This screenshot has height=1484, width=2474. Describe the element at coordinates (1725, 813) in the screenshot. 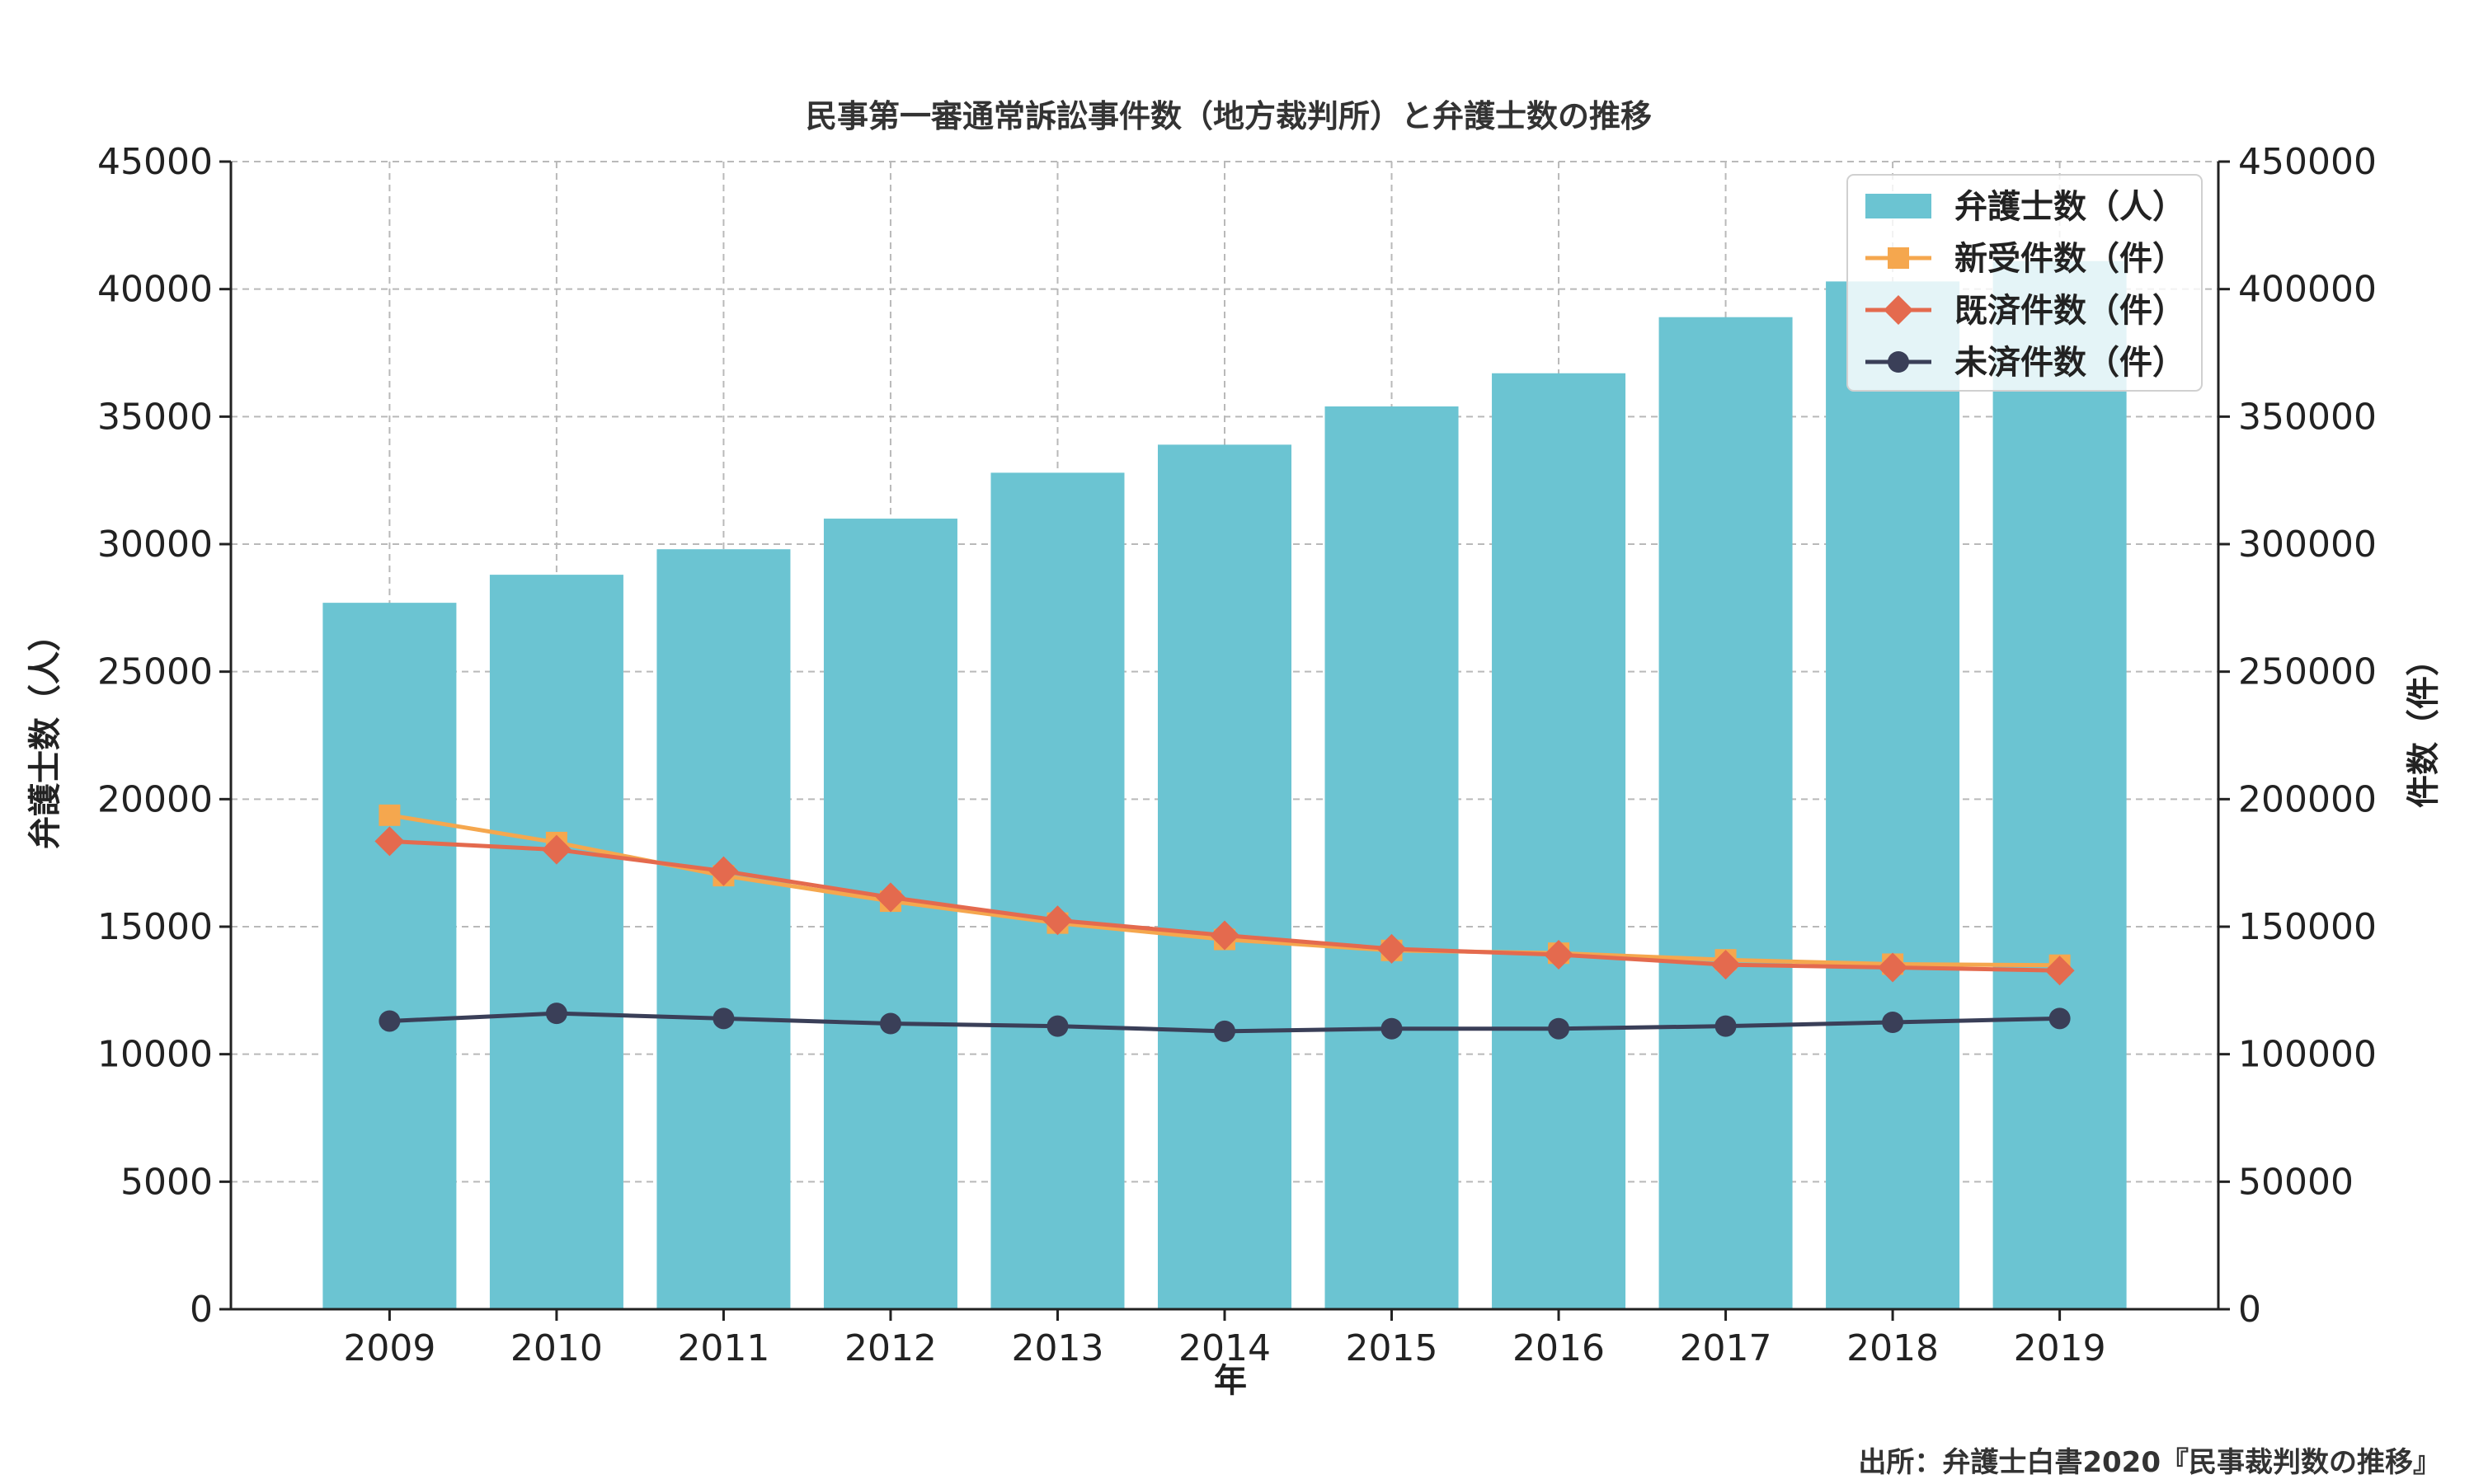

I see `bar-2017` at that location.